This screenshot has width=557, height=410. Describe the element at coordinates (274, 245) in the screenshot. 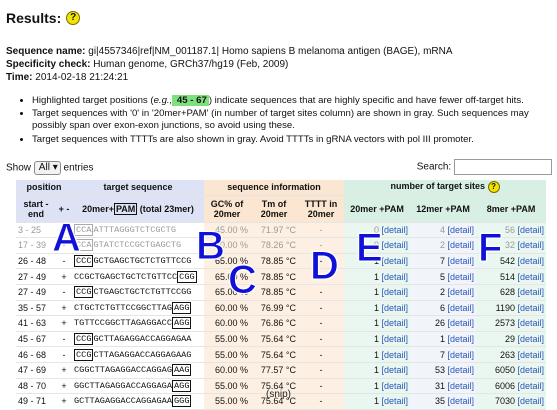

I see `cell-tm: 78.26 °C` at that location.